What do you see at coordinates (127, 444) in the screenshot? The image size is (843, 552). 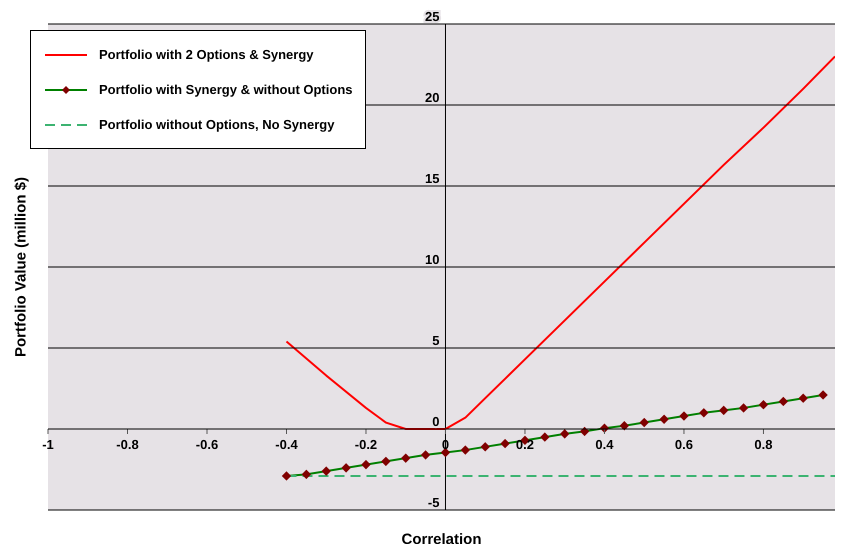 I see `x-tick-label: -0.8` at bounding box center [127, 444].